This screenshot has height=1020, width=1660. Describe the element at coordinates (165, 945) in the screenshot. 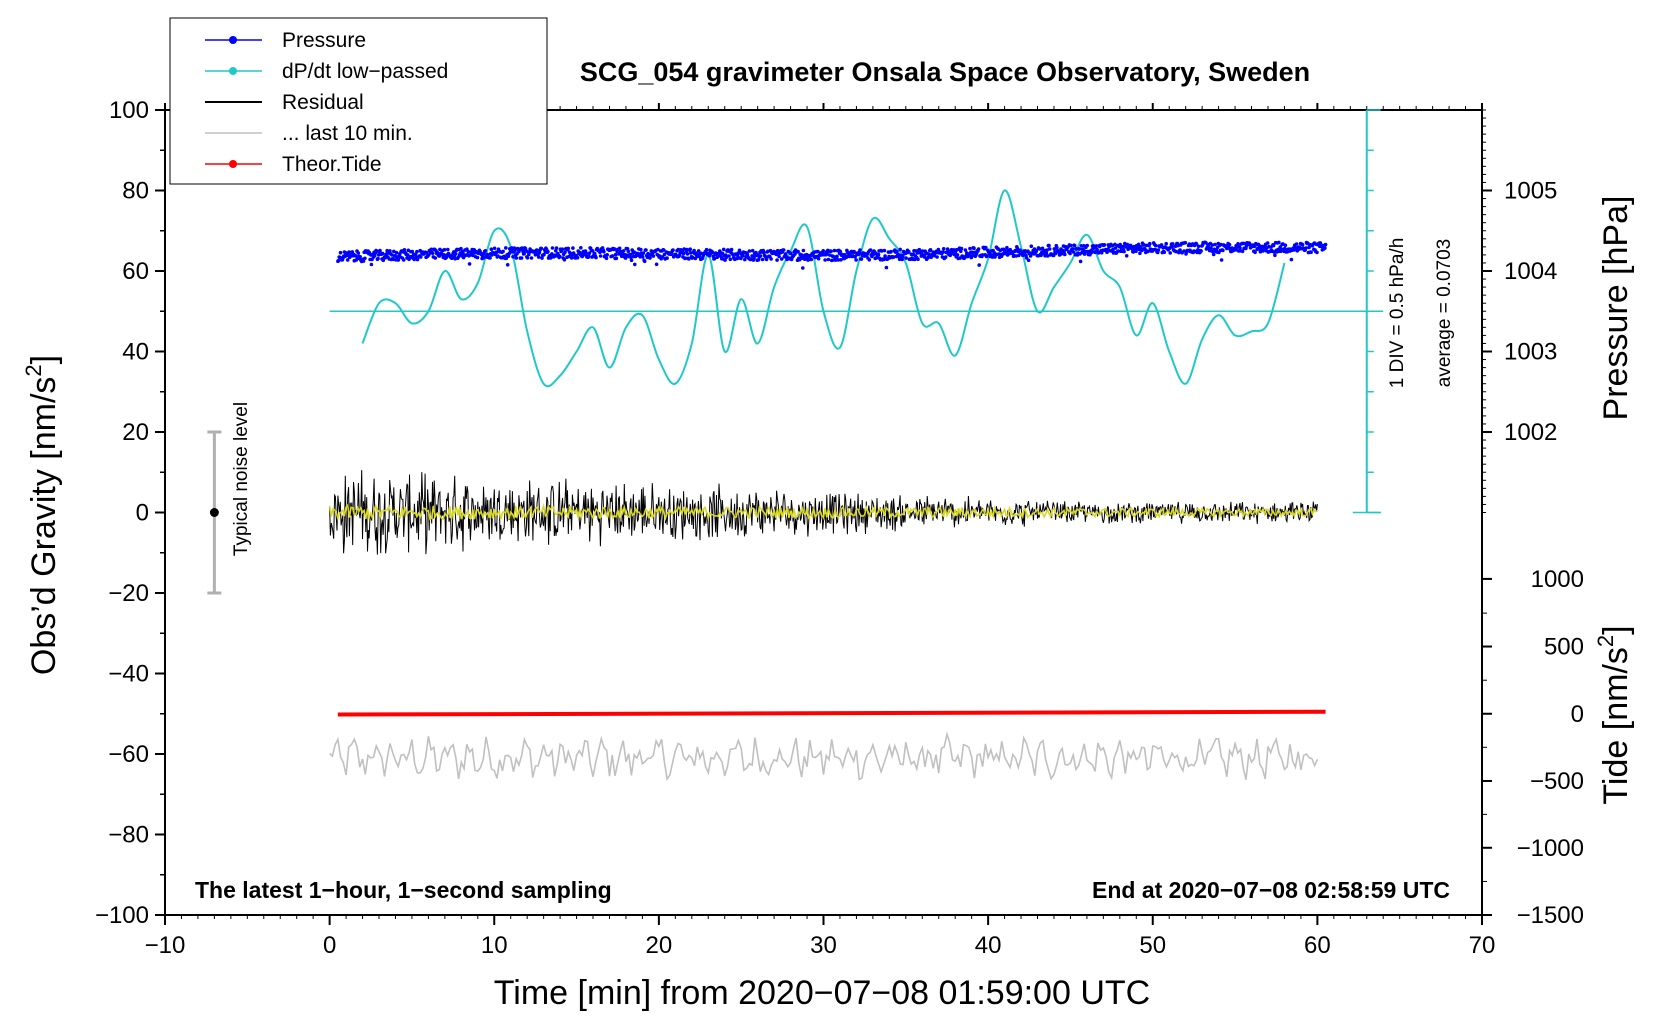

I see `x-tick-label: −10` at that location.